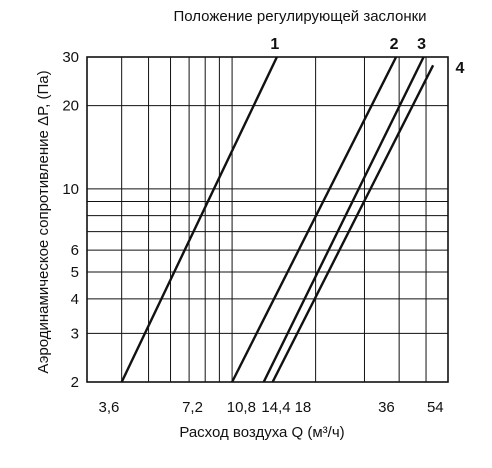 Image resolution: width=492 pixels, height=468 pixels. What do you see at coordinates (241, 407) in the screenshot?
I see `x-tick-label: 10,8` at bounding box center [241, 407].